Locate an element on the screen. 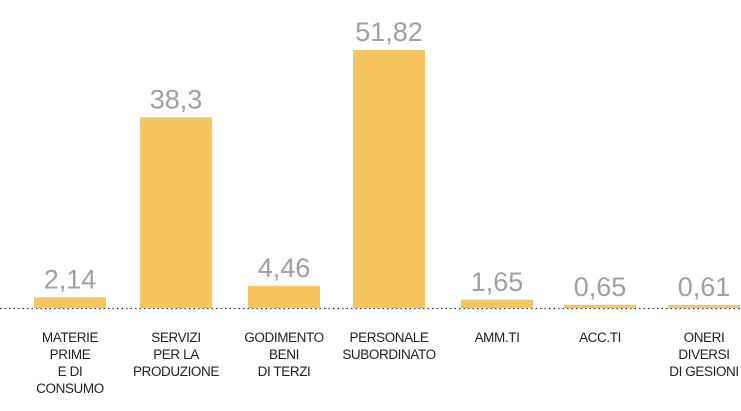 The width and height of the screenshot is (741, 411). value-label: 0,61 is located at coordinates (704, 287).